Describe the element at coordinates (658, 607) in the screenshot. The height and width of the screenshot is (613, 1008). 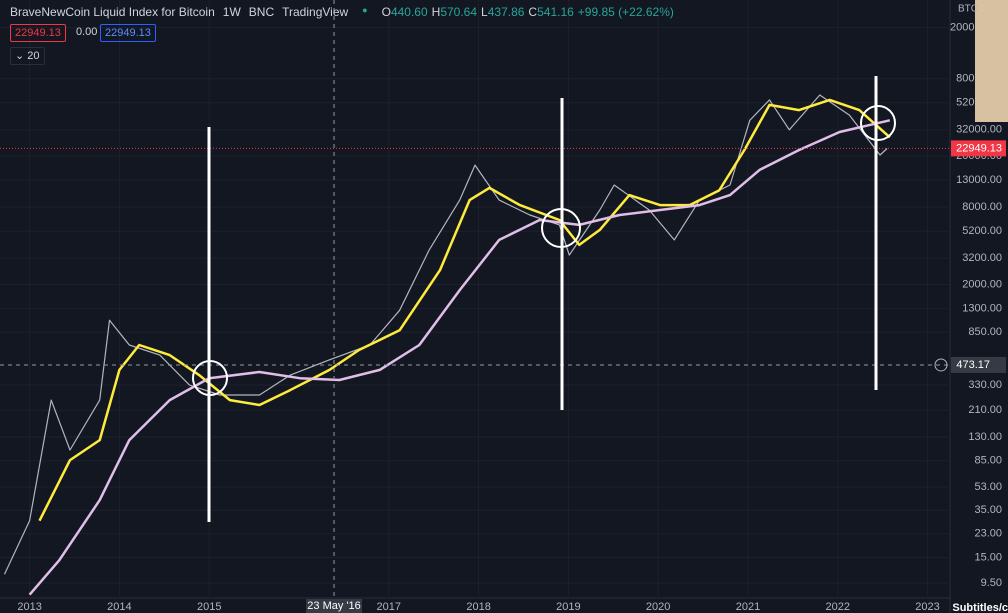
I see `x-tick-label: 2020` at that location.